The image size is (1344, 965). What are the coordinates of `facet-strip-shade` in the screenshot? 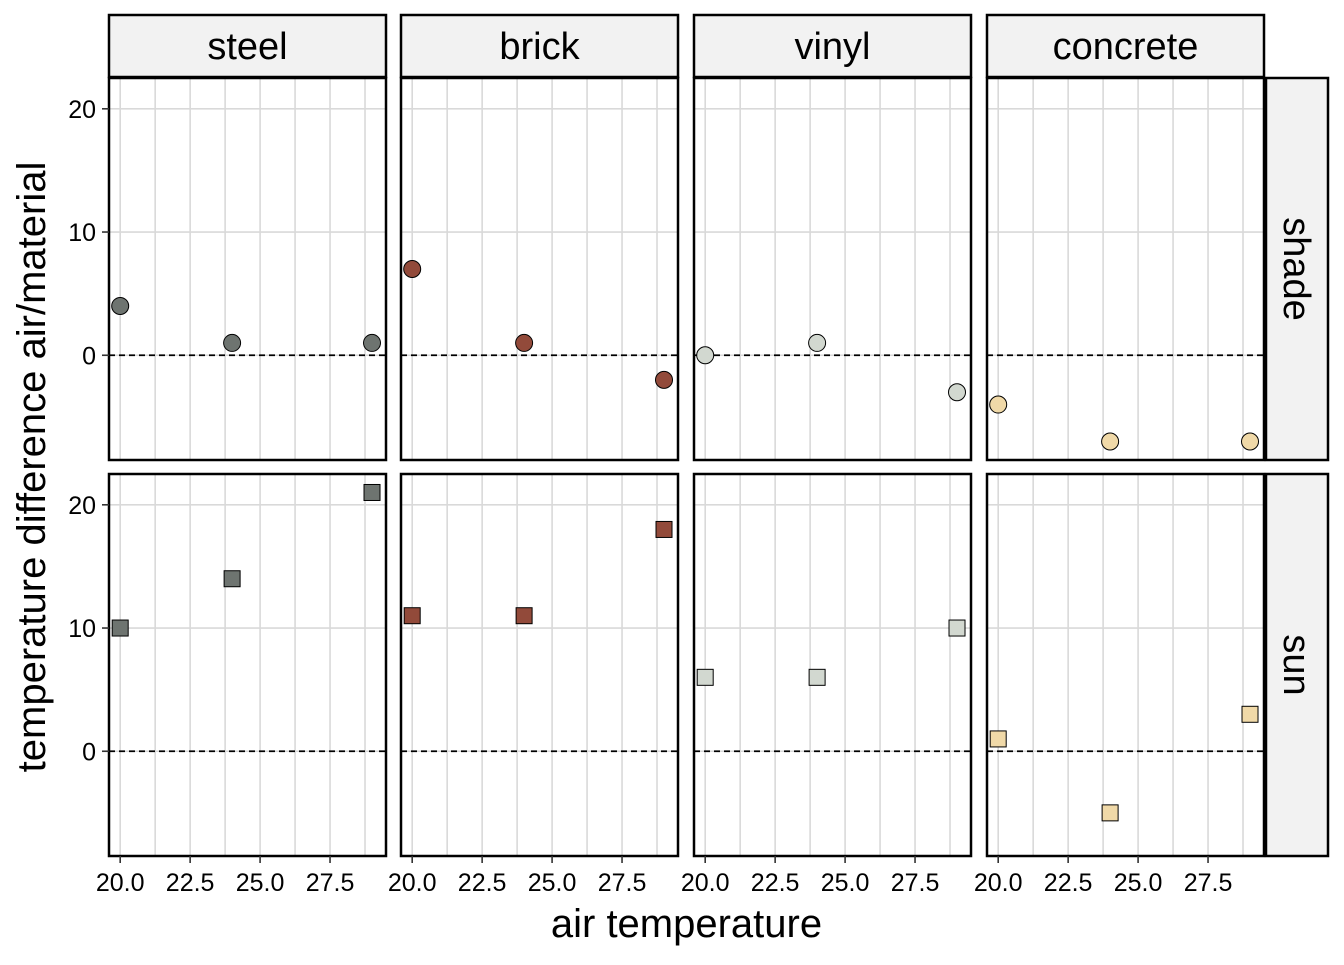 It's located at (1297, 269).